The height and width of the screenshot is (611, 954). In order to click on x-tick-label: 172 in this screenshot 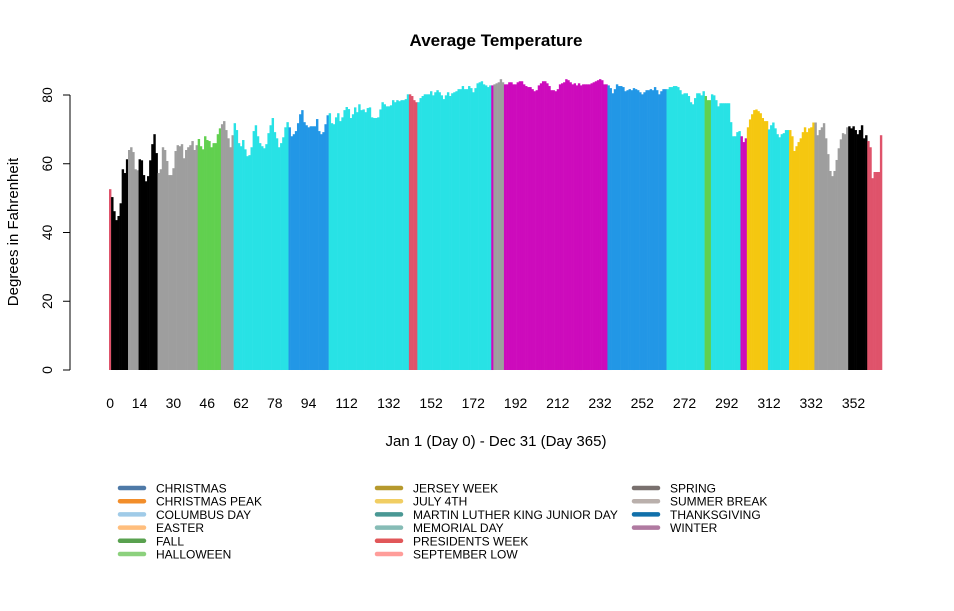, I will do `click(474, 403)`.